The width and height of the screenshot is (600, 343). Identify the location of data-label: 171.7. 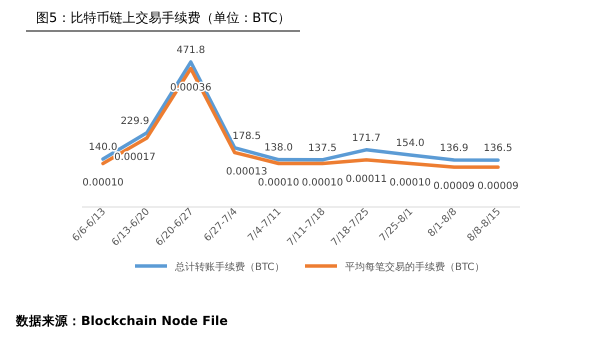
(366, 138).